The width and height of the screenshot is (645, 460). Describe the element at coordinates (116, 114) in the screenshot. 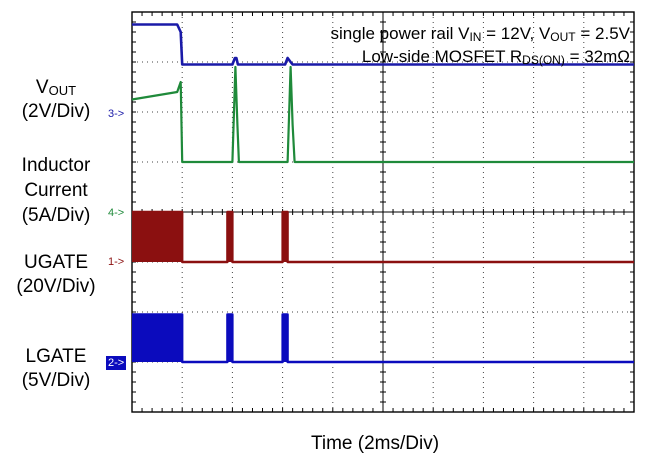

I see `ch3-marker: 3->` at that location.